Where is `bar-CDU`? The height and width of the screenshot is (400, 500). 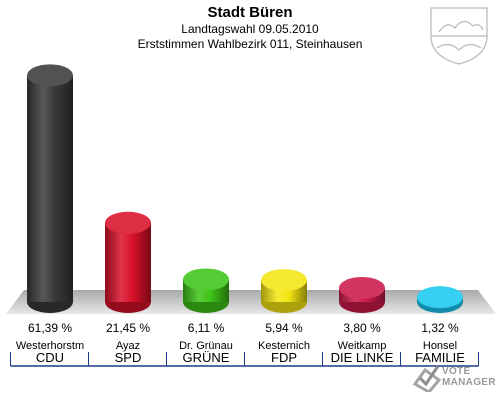 bar-CDU is located at coordinates (50, 189).